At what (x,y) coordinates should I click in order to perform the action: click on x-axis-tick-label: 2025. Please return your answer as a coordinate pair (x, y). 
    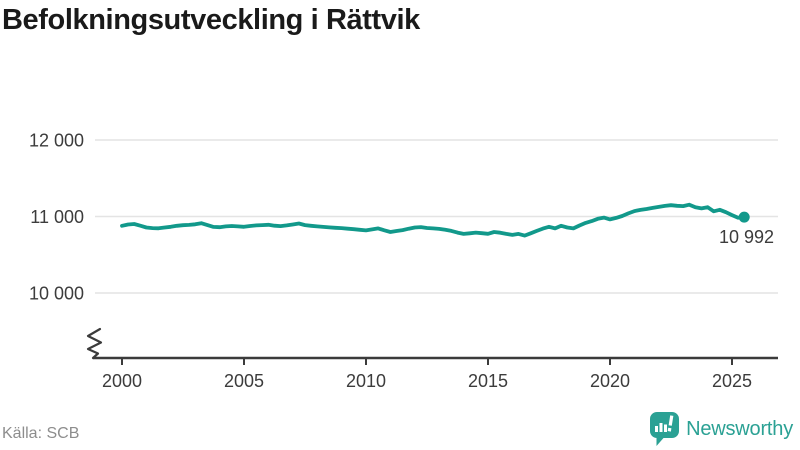
    Looking at the image, I should click on (732, 381).